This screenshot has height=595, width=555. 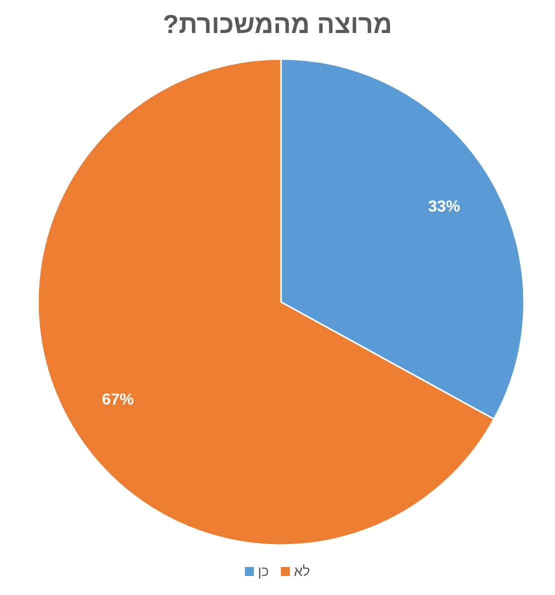 I want to click on chart-title: מרוצה מהמשכורת?, so click(x=277, y=24).